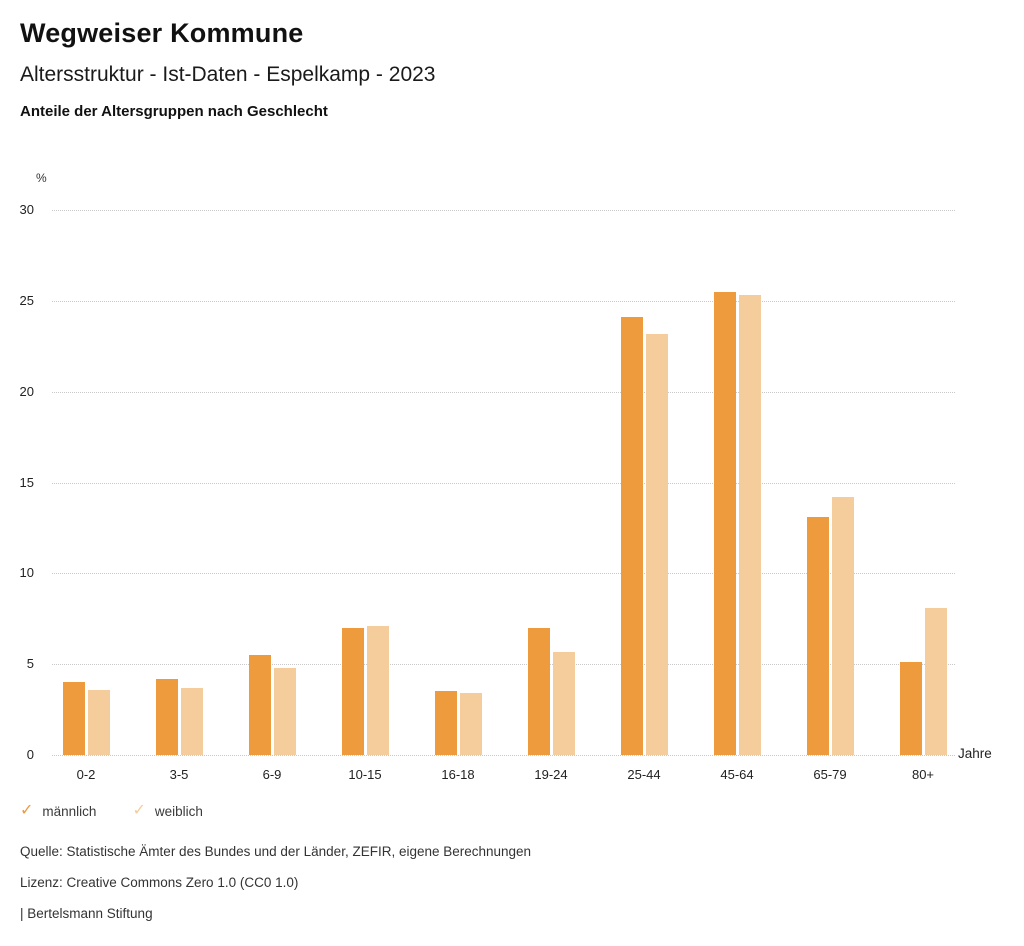 This screenshot has height=946, width=1024. What do you see at coordinates (162, 33) in the screenshot?
I see `page-title: Wegweiser Kommune` at bounding box center [162, 33].